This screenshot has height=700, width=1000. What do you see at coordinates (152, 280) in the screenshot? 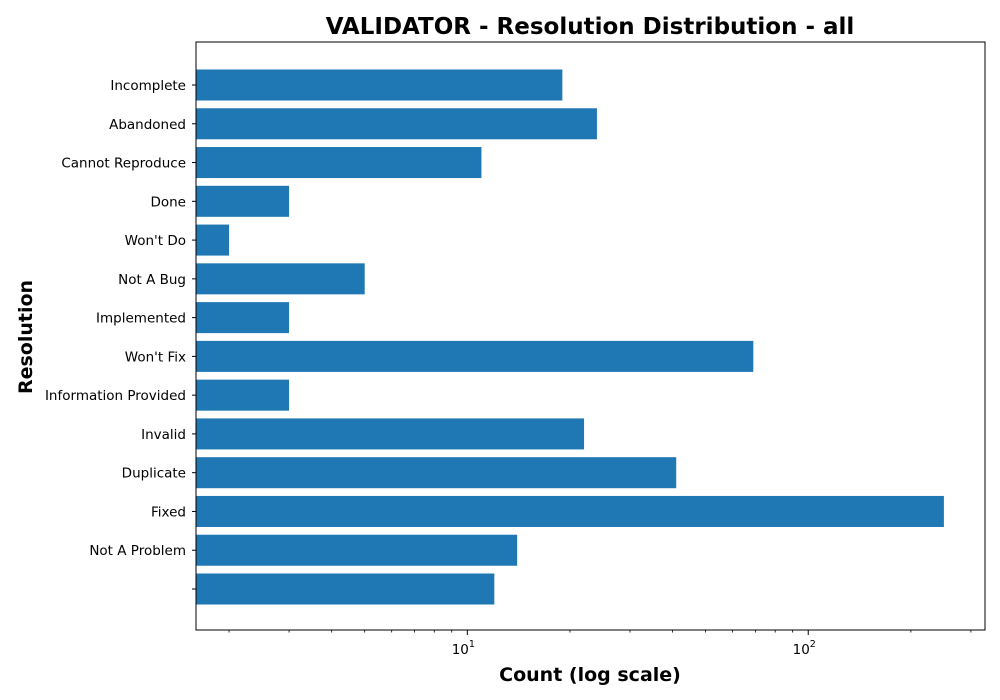
I see `y-tick-label-not-a-bug: Not A Bug` at bounding box center [152, 280].